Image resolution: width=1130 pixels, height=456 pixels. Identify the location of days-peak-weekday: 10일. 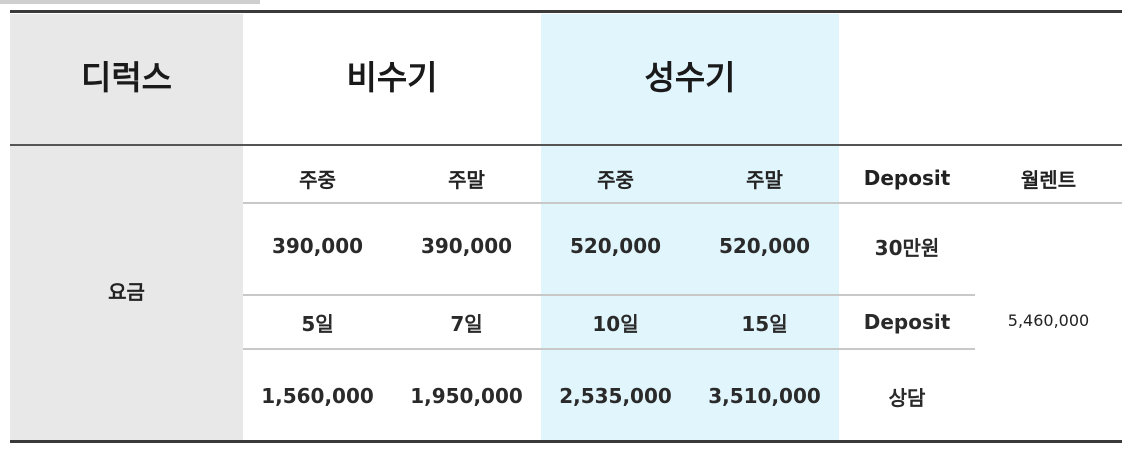
(615, 323).